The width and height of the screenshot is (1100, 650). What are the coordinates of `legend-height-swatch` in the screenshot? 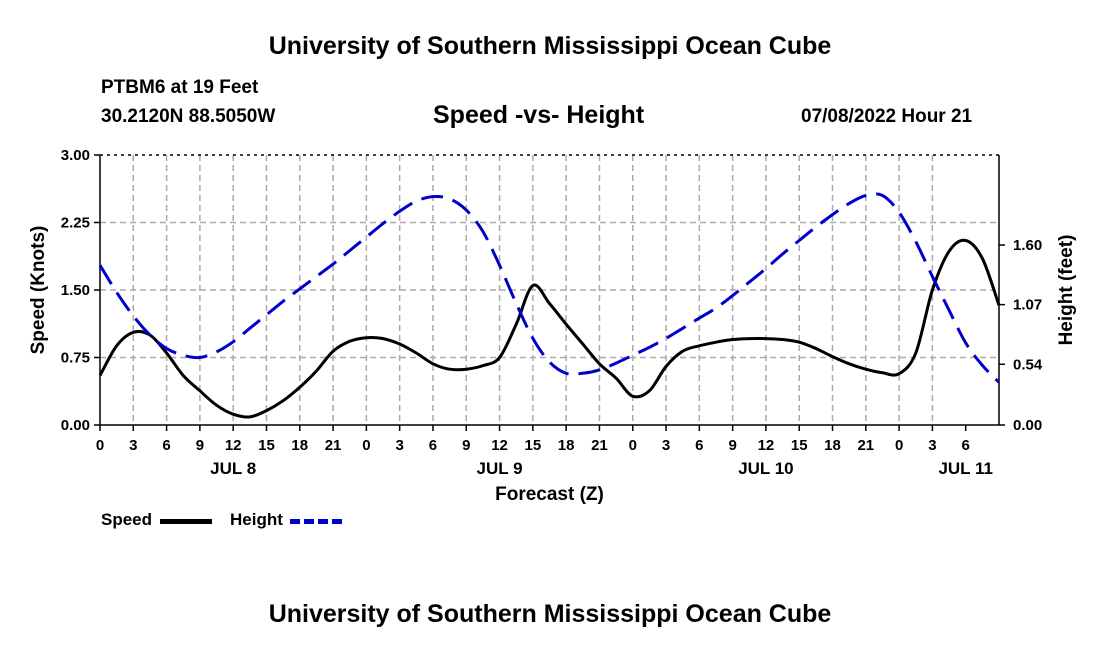 It's located at (316, 521).